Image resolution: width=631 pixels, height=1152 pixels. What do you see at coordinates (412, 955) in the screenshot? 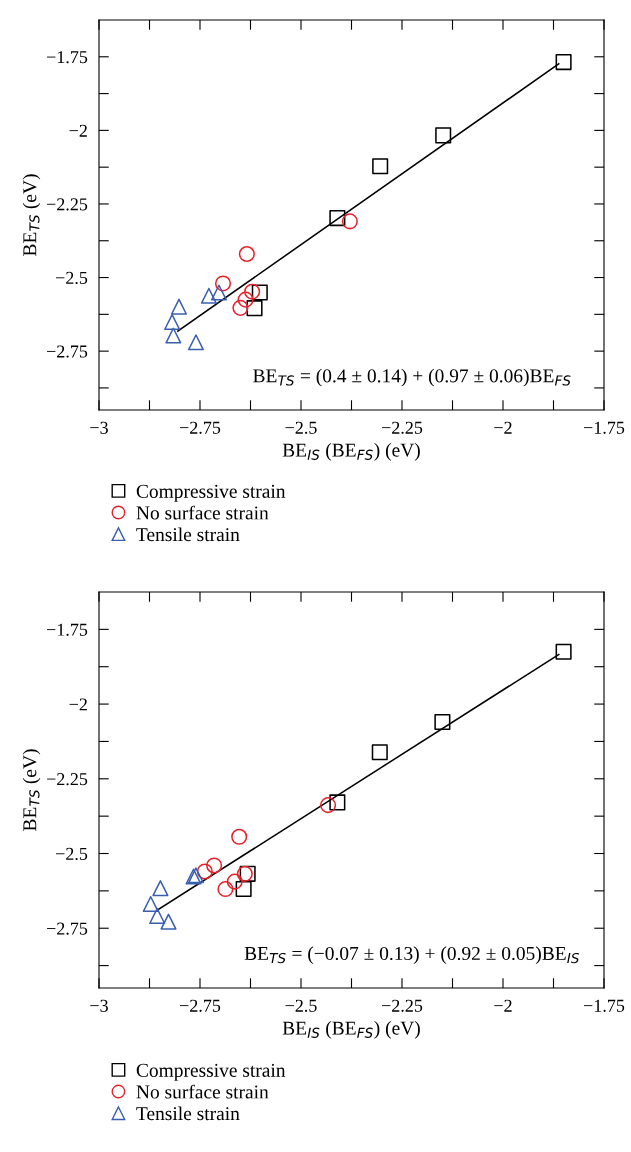
I see `annotation: BE$_{TS}$ = (−0.07 ± 0.13) + (0.92 ± 0.05)BE$_{IS}$` at bounding box center [412, 955].